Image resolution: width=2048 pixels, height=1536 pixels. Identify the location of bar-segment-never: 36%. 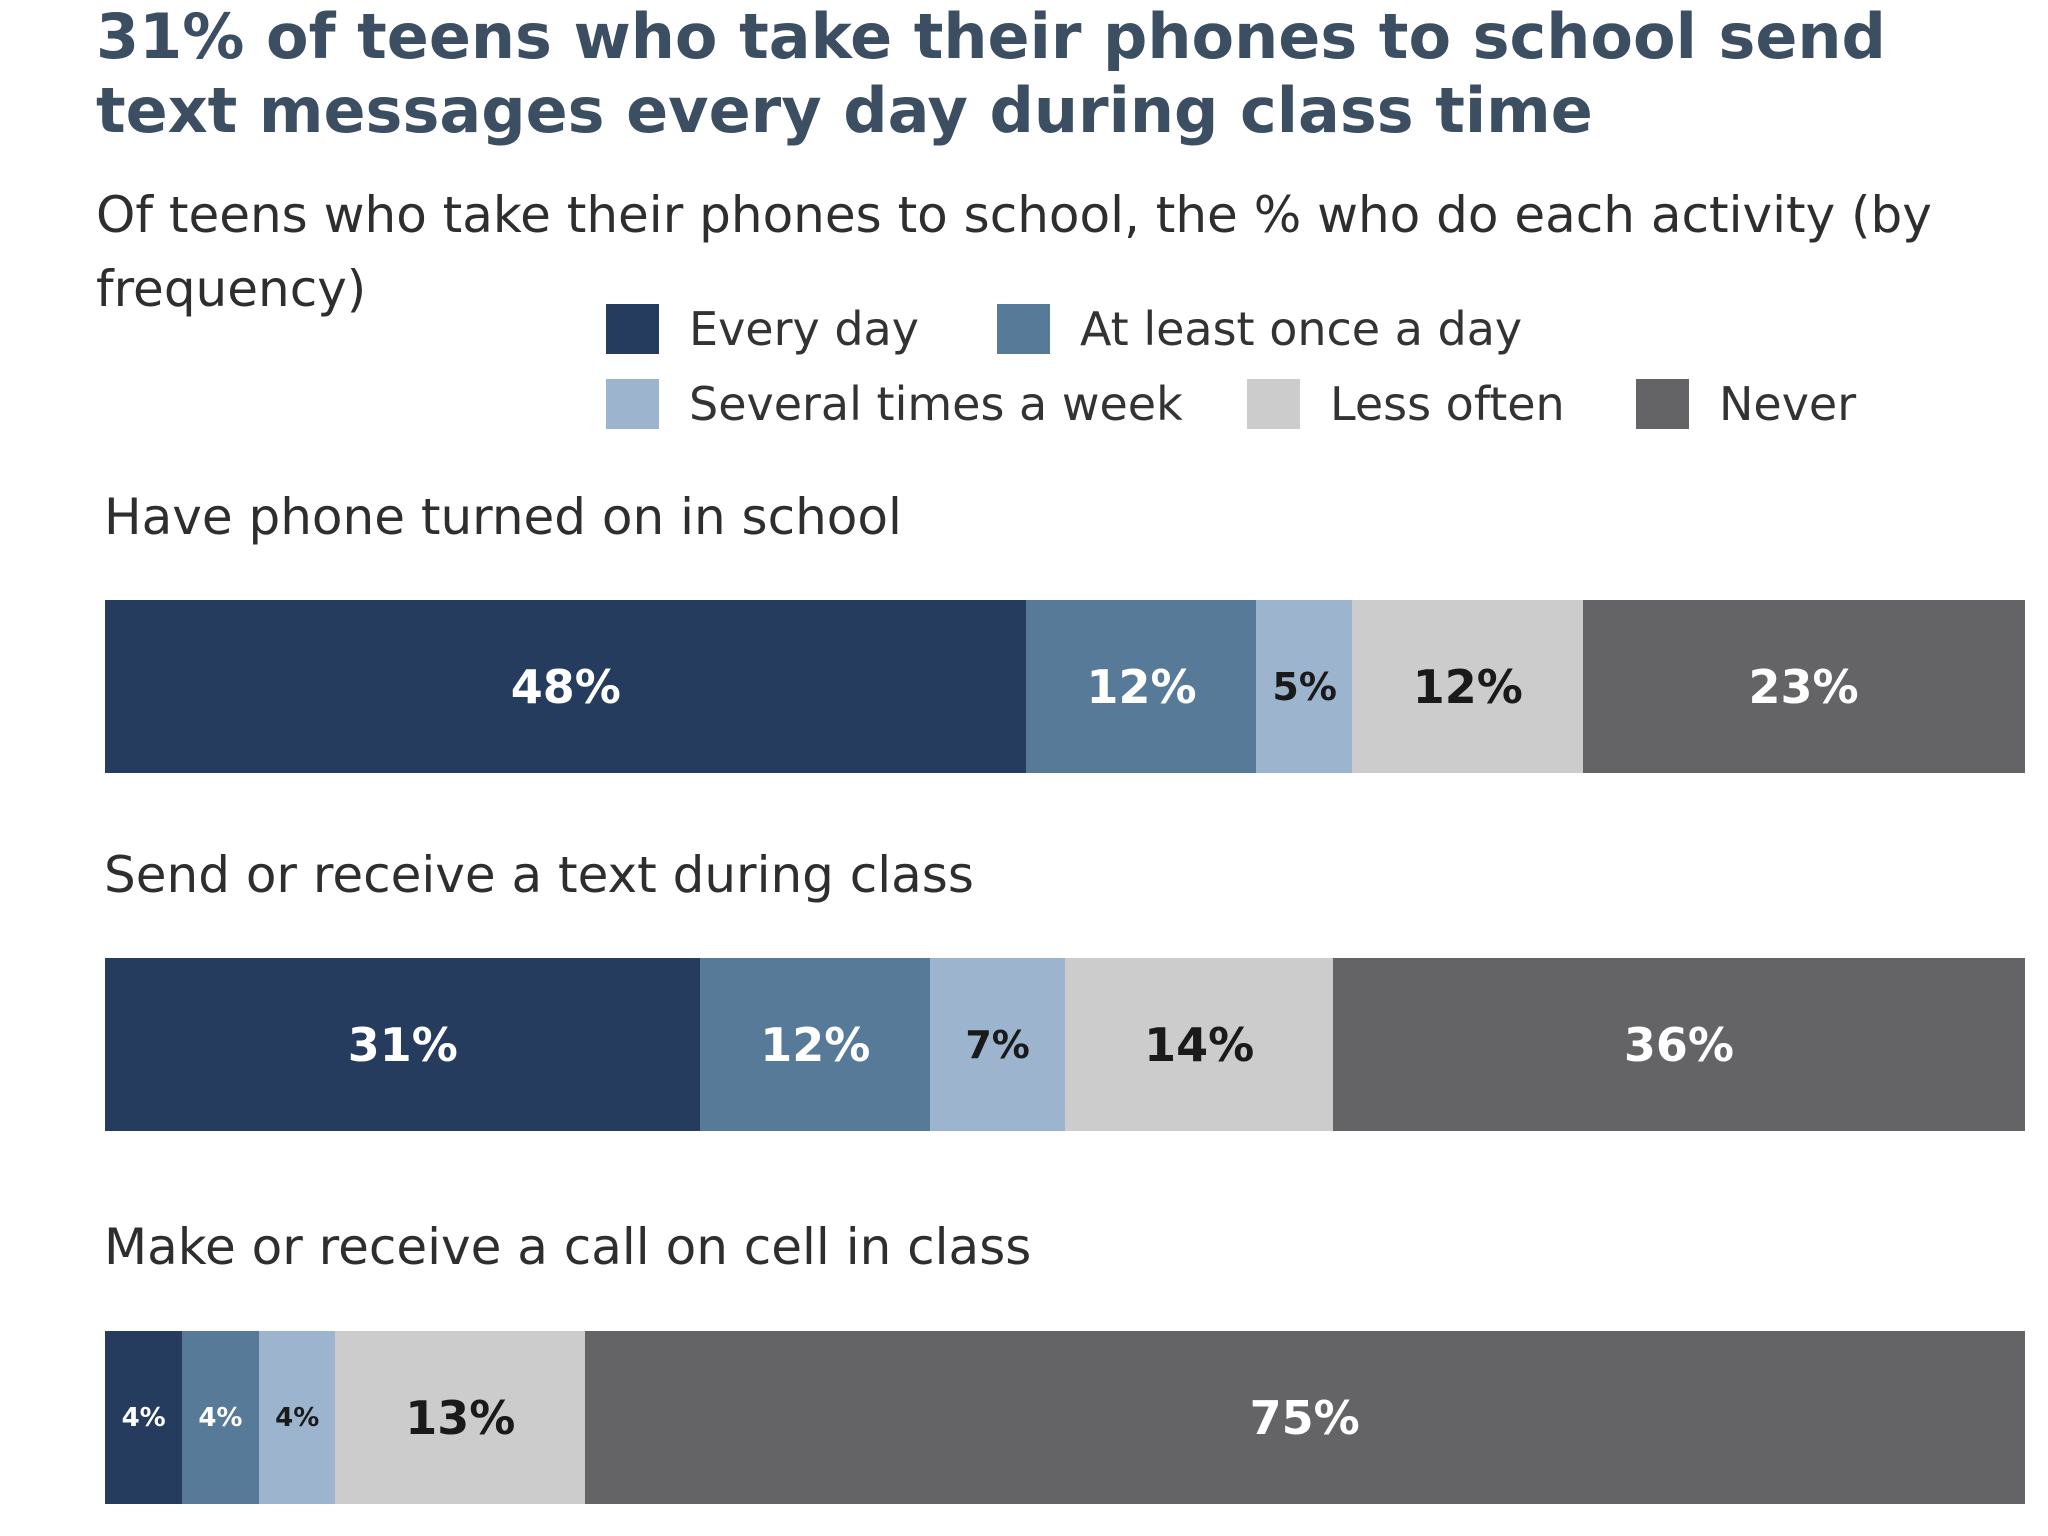
(1679, 1044).